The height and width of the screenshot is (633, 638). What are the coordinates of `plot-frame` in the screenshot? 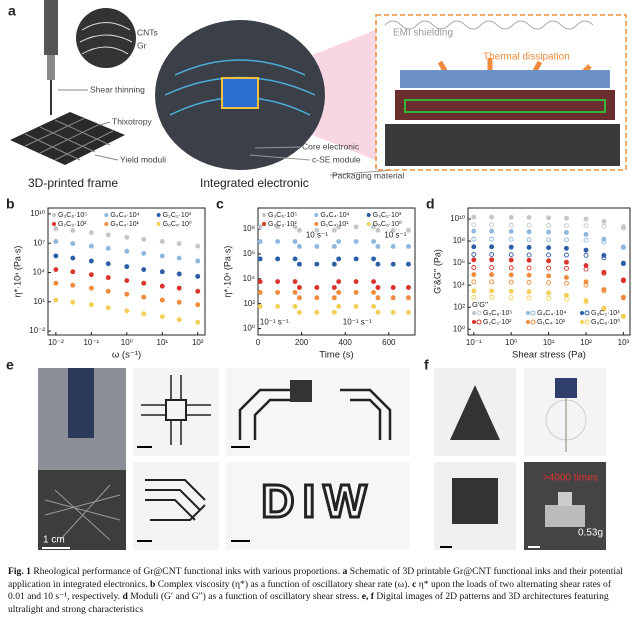 It's located at (336, 271).